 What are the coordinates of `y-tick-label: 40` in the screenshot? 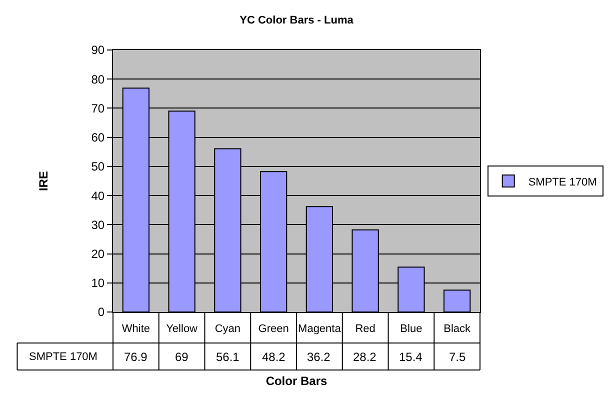 It's located at (98, 195).